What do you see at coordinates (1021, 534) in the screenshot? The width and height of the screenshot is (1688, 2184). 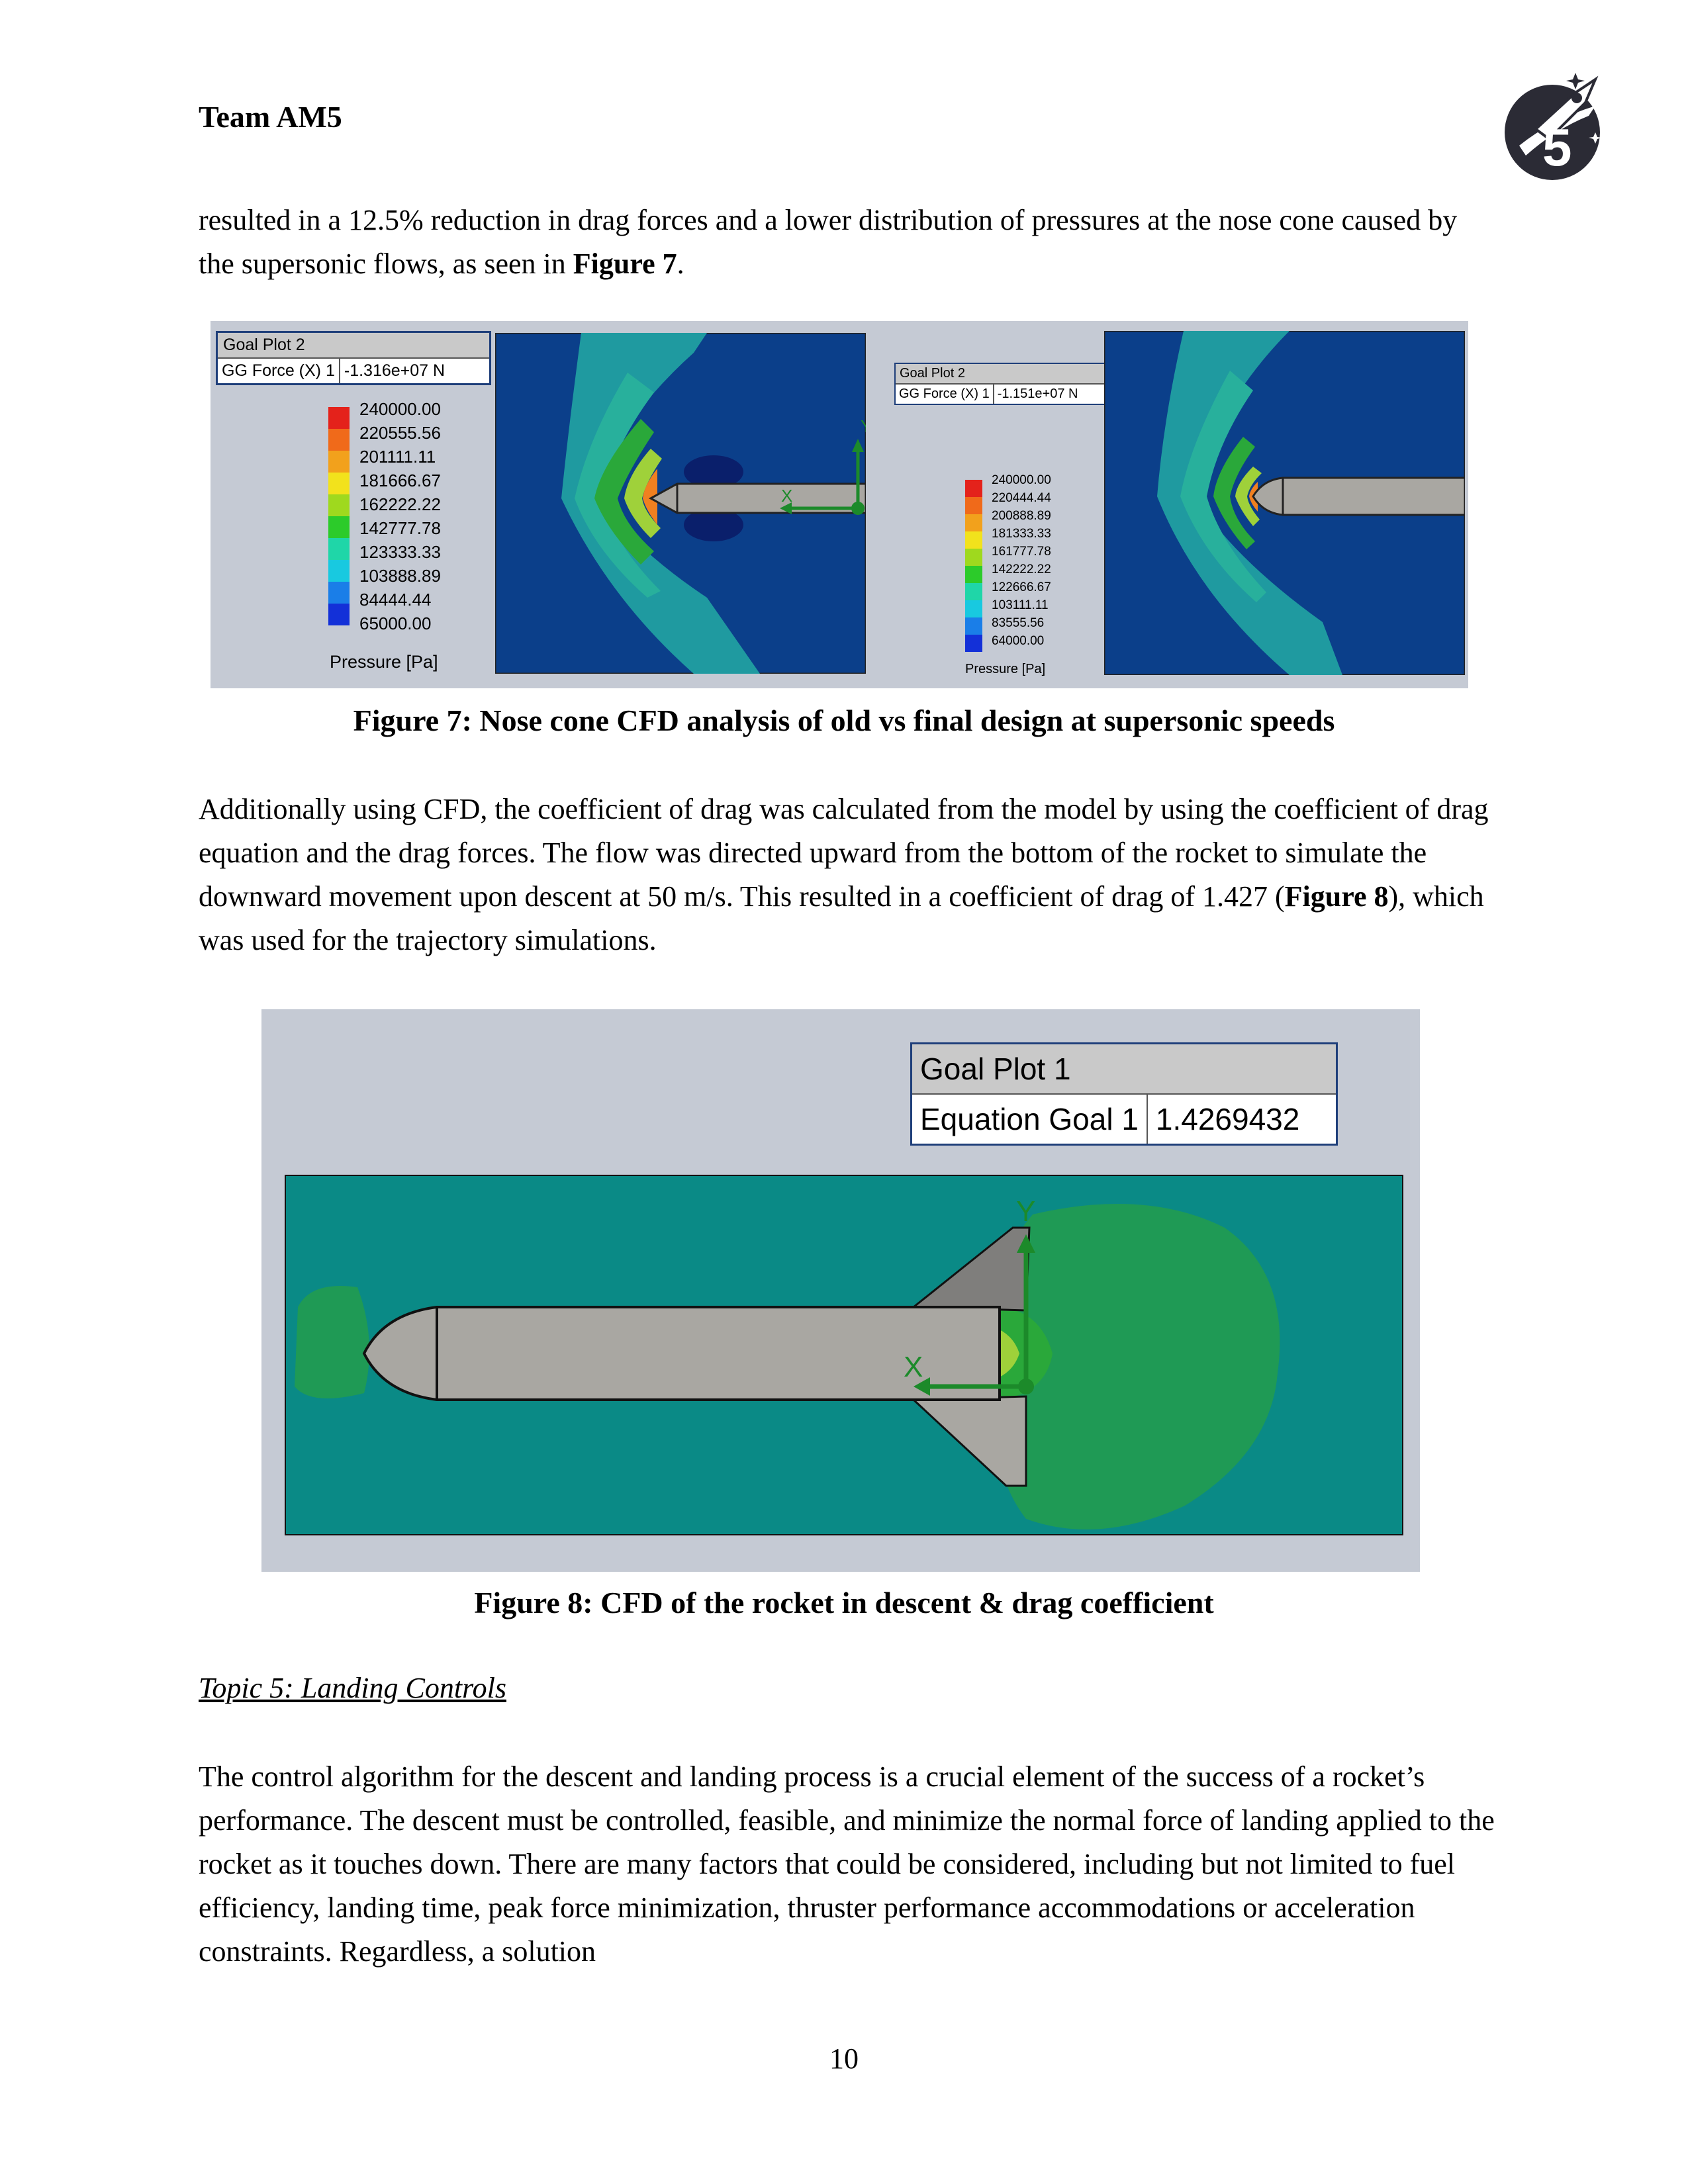 I see `legend-value: 181333.33` at bounding box center [1021, 534].